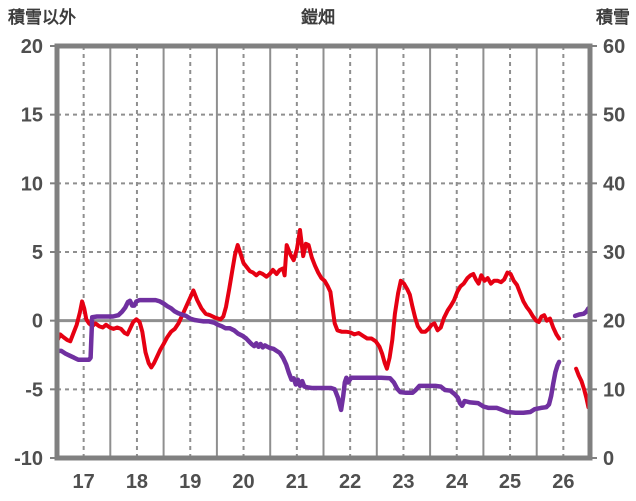 The width and height of the screenshot is (636, 501). I want to click on x-axis-tick-label: 20, so click(243, 482).